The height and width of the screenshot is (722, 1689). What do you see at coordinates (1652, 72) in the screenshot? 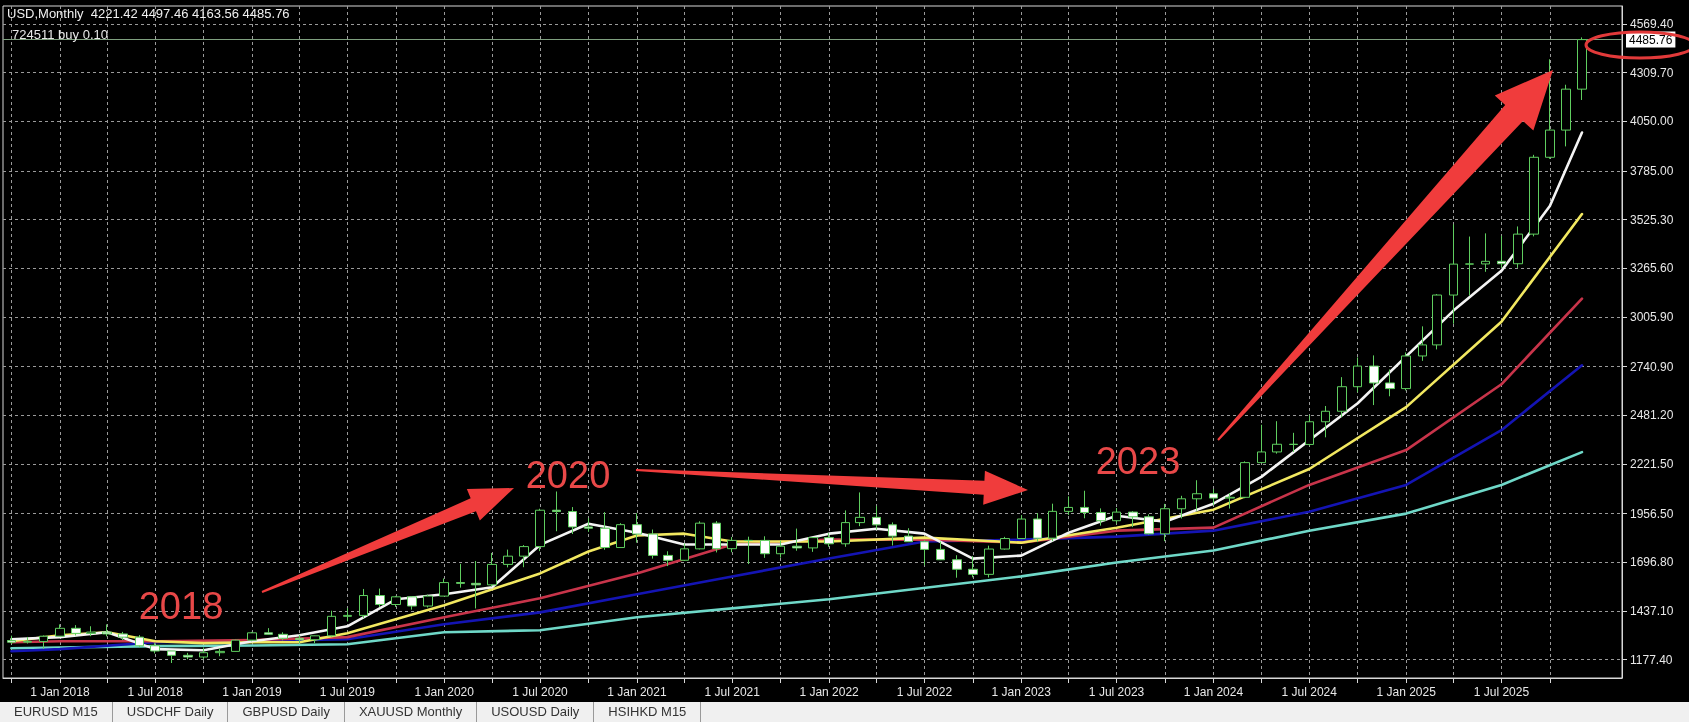
I see `y-tick-label: 4309.70` at bounding box center [1652, 72].